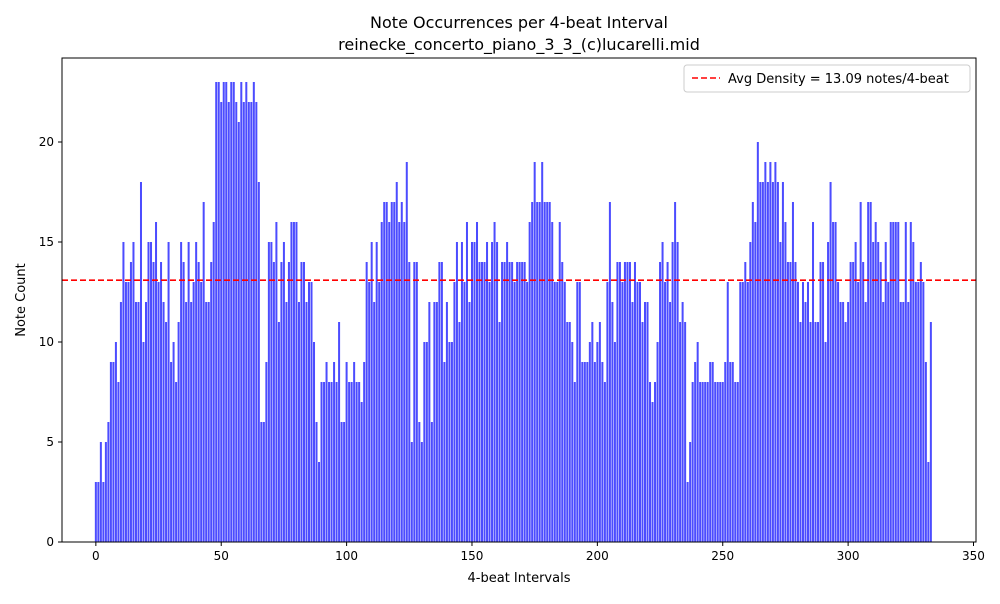 The width and height of the screenshot is (1000, 604). I want to click on x-tick-label: 100, so click(346, 556).